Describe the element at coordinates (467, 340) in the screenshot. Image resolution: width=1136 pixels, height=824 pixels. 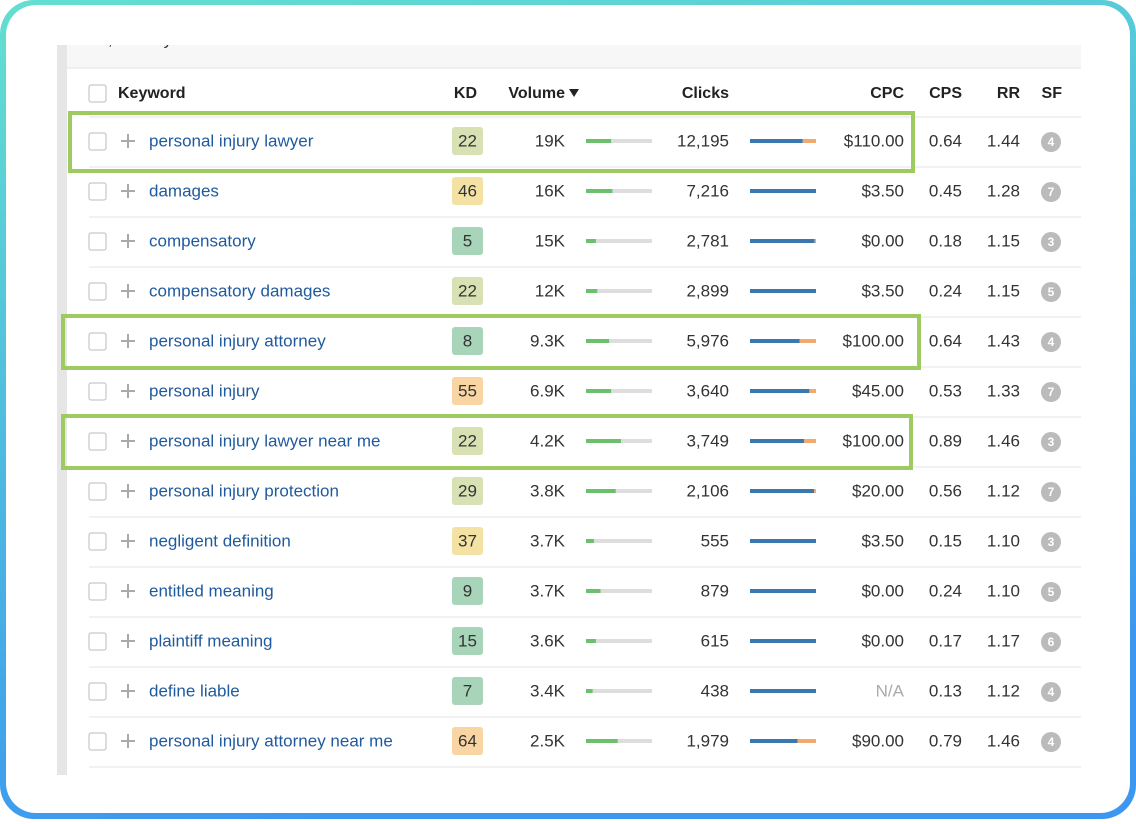
I see `kd: 8` at that location.